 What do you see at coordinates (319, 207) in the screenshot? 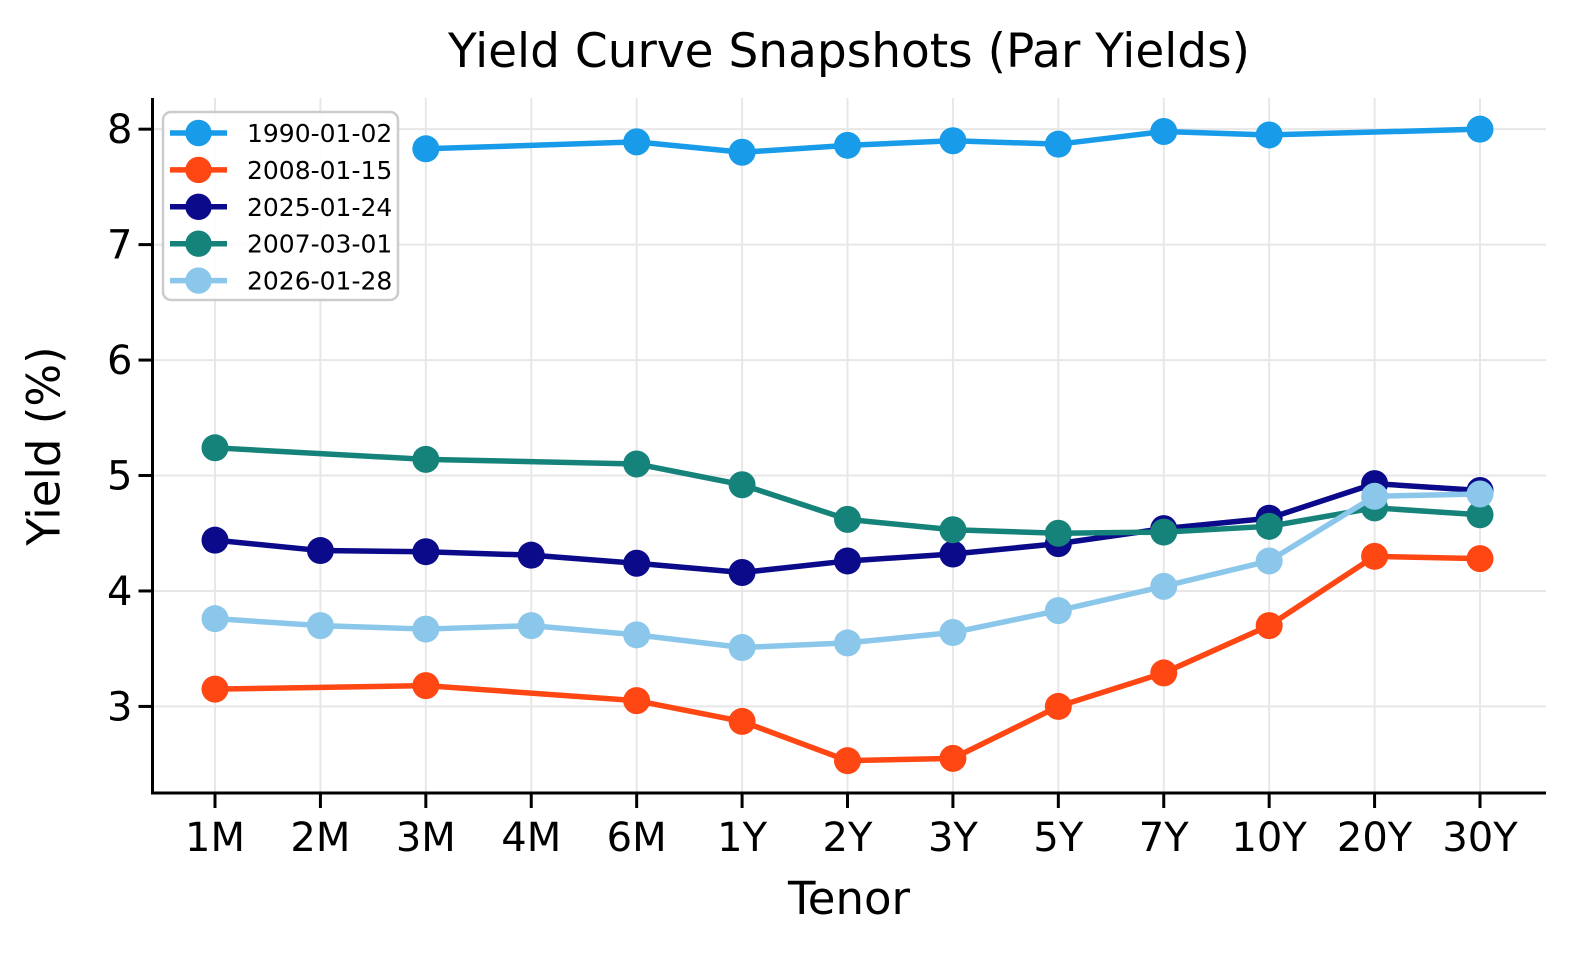
I see `legend-label: 2025-01-24` at bounding box center [319, 207].